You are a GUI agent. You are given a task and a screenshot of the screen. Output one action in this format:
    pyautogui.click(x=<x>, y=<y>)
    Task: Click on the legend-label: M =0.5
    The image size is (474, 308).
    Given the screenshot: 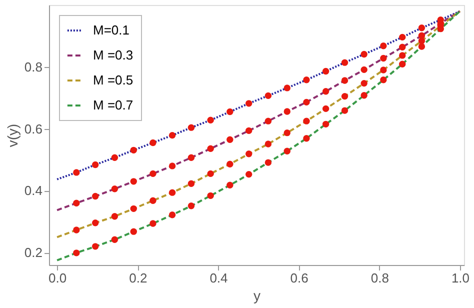 What is the action you would take?
    pyautogui.click(x=113, y=80)
    